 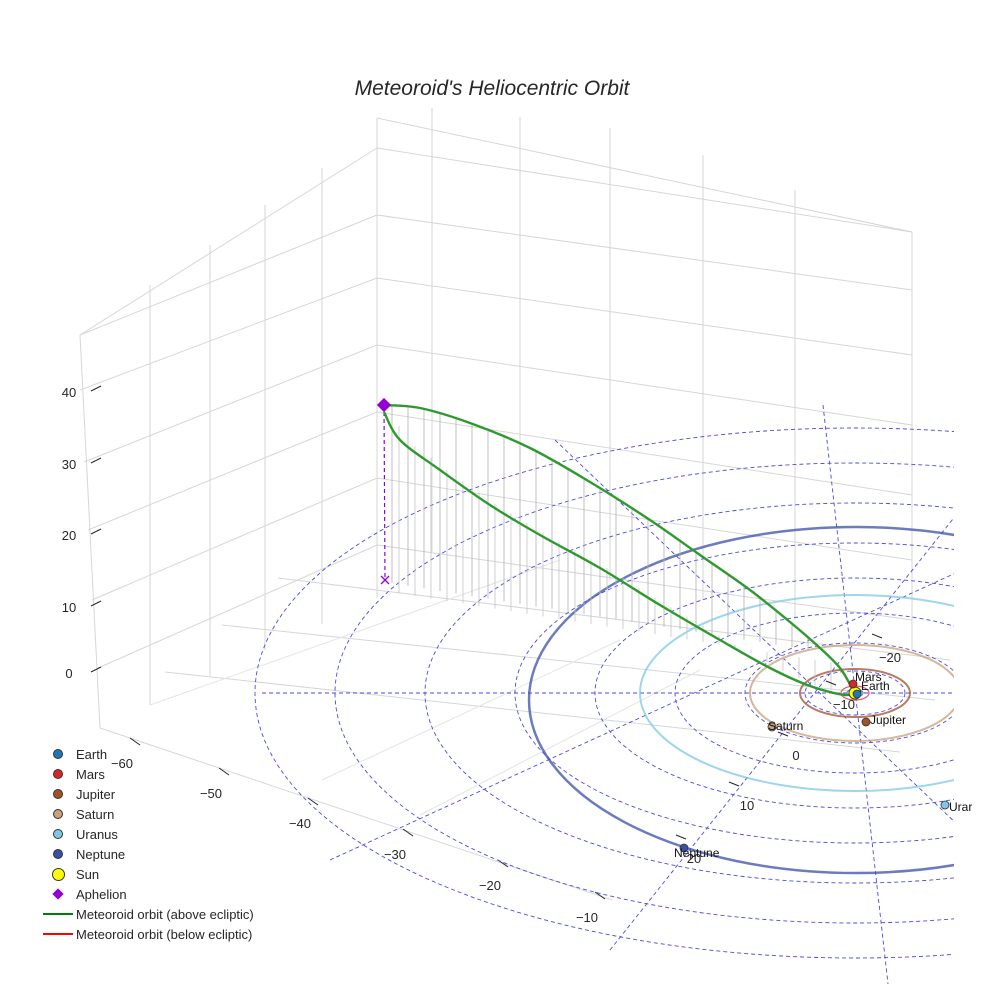 What do you see at coordinates (96, 794) in the screenshot?
I see `legend-label: Jupiter` at bounding box center [96, 794].